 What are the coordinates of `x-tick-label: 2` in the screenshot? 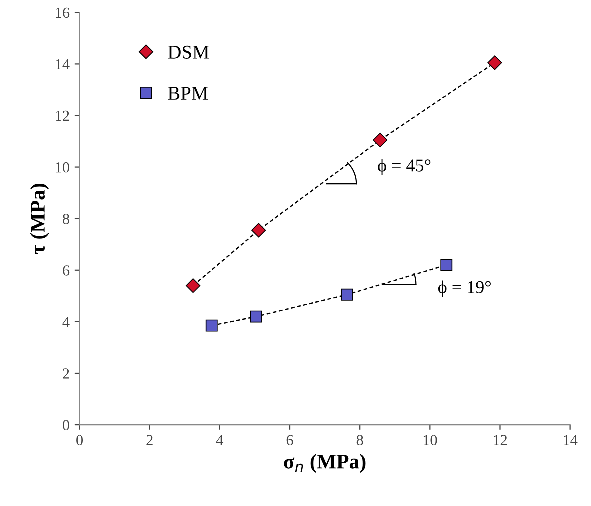 It's located at (149, 440).